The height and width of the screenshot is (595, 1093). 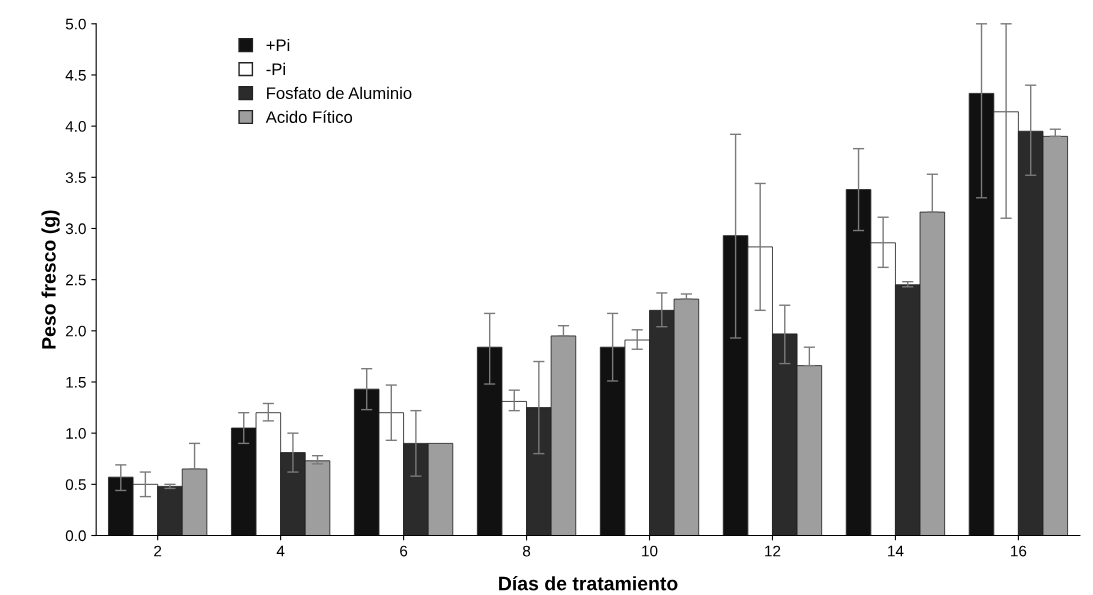 What do you see at coordinates (588, 583) in the screenshot?
I see `x-axis-title: Días de tratamiento` at bounding box center [588, 583].